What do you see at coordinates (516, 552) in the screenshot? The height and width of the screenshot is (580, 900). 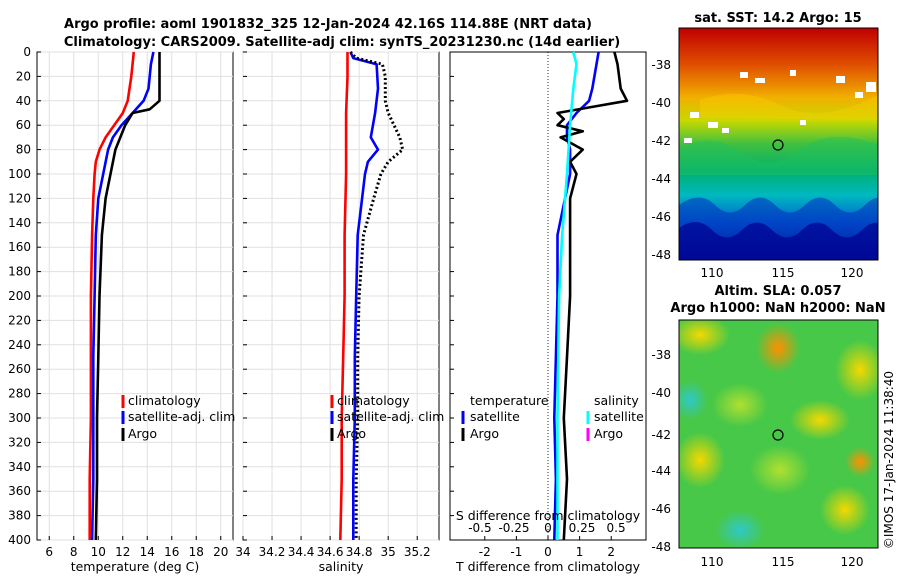 I see `x-tick-label: -1` at bounding box center [516, 552].